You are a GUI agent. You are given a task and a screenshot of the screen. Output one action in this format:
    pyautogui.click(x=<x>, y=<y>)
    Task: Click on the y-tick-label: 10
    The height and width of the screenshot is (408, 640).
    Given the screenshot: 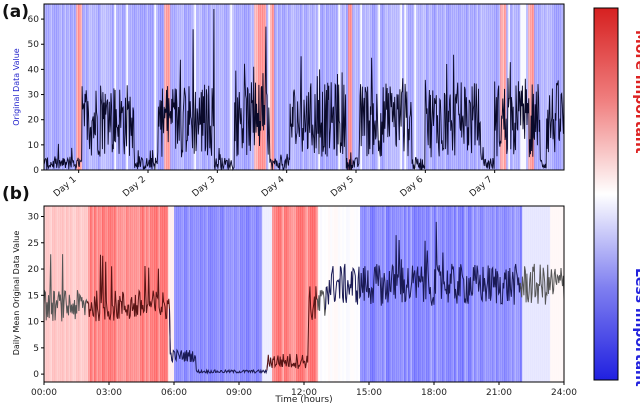 What is the action you would take?
    pyautogui.click(x=34, y=146)
    